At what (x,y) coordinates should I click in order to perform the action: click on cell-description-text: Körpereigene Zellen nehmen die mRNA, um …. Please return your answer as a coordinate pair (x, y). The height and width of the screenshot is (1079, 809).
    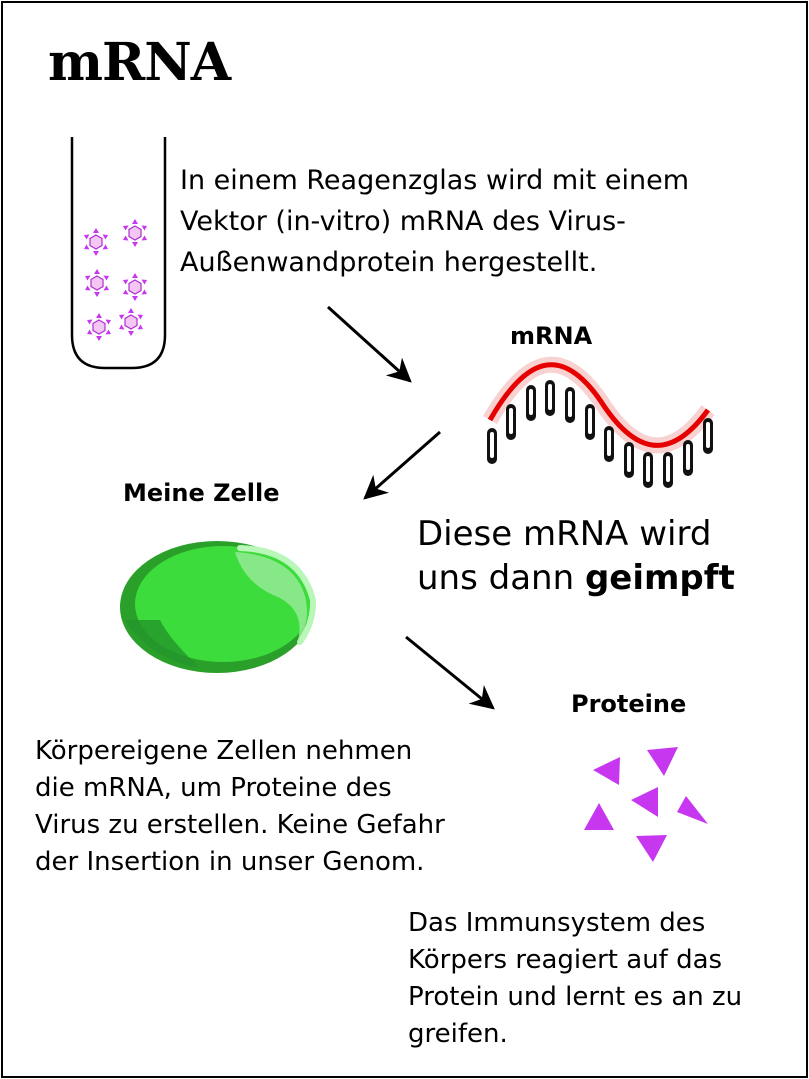
    Looking at the image, I should click on (240, 806).